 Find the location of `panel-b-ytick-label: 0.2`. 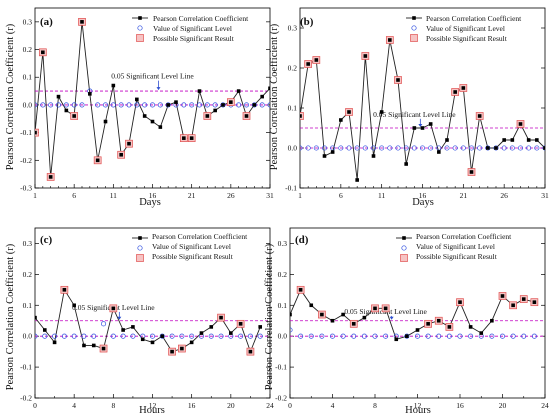

panel-b-ytick-label: 0.2 is located at coordinates (293, 68).